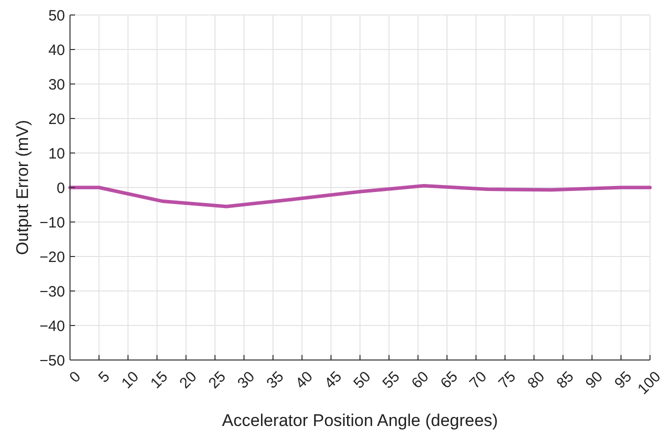  What do you see at coordinates (420, 380) in the screenshot?
I see `x-tick-label: 60` at bounding box center [420, 380].